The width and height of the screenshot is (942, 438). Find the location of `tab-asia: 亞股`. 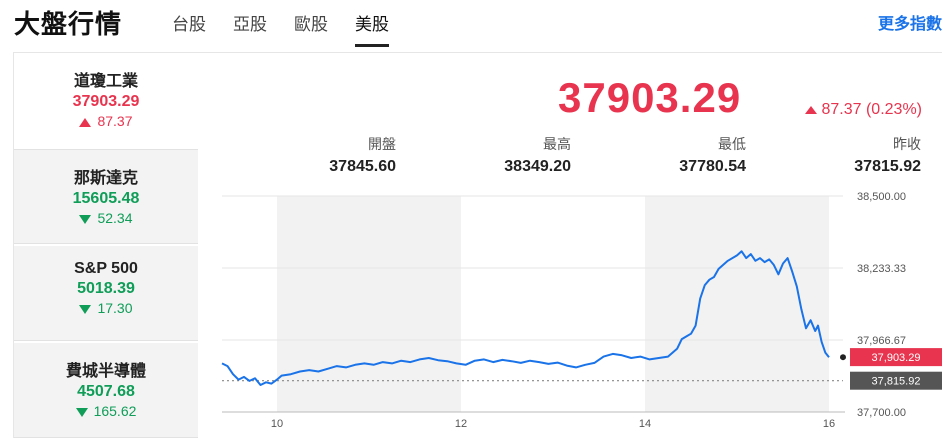

tab-asia: 亞股 is located at coordinates (250, 24).